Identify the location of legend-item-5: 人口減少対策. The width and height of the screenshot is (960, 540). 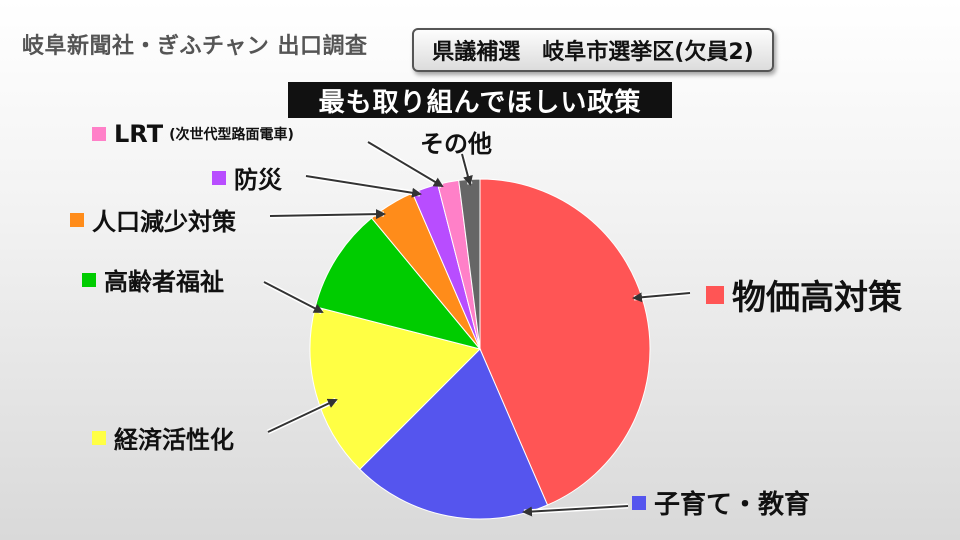
(153, 219).